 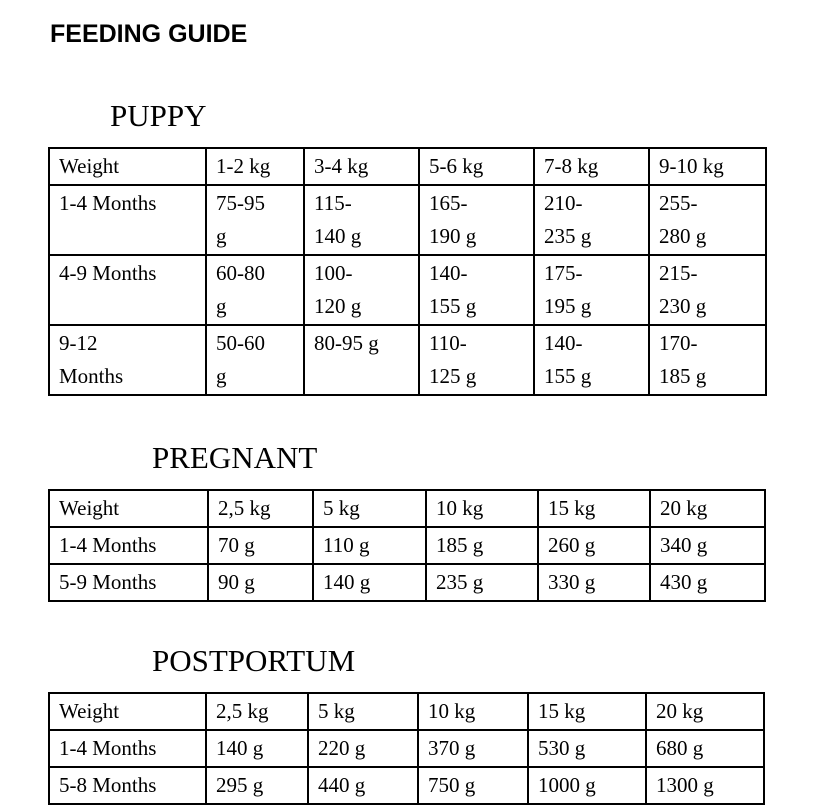 What do you see at coordinates (361, 360) in the screenshot?
I see `value-cell: 80-95 g` at bounding box center [361, 360].